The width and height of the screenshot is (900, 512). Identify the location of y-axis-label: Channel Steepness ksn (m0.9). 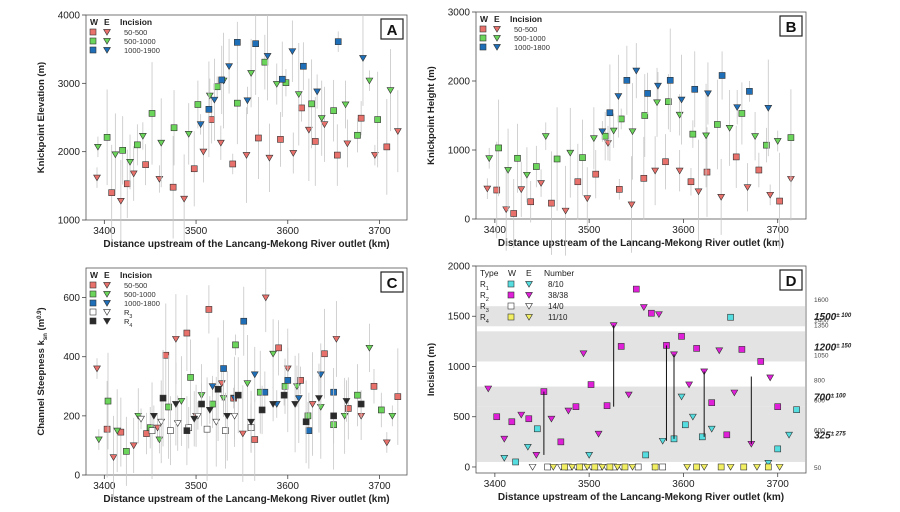
(42, 371).